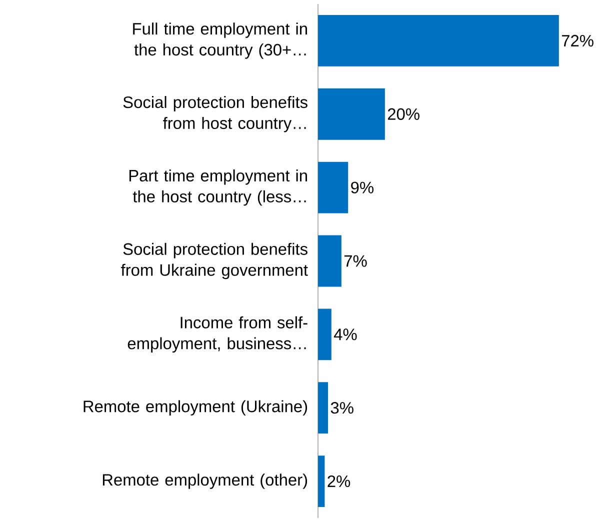 The height and width of the screenshot is (522, 600). I want to click on y-tick-label: Remote employment (other), so click(205, 481).